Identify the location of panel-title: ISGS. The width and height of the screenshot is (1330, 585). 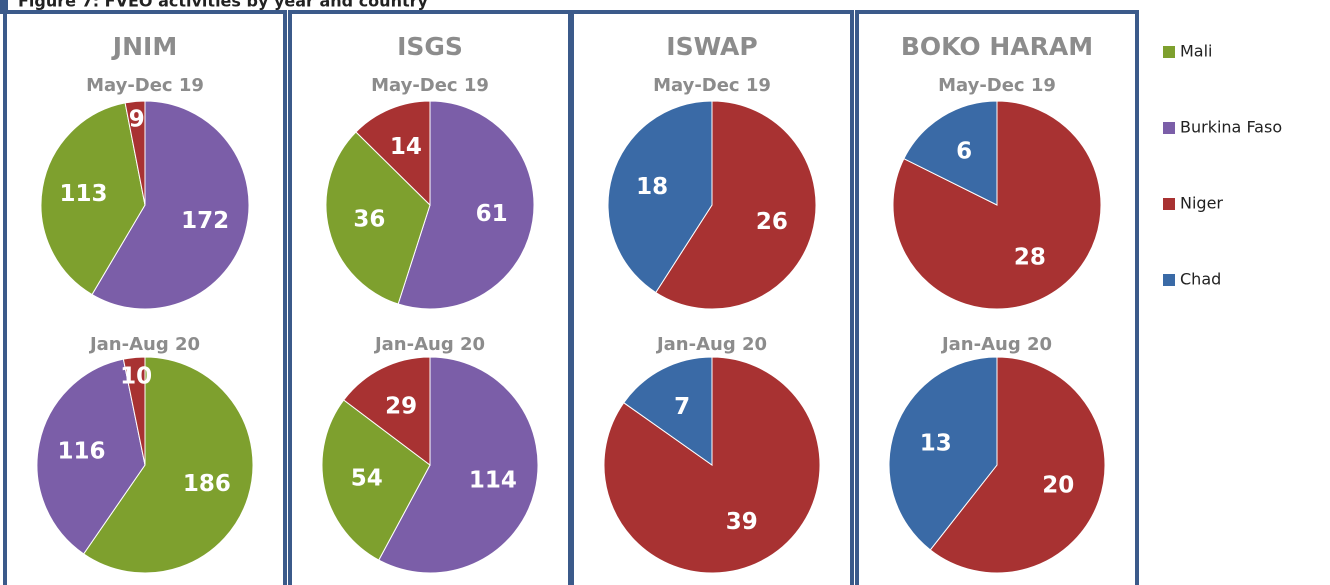
(430, 46).